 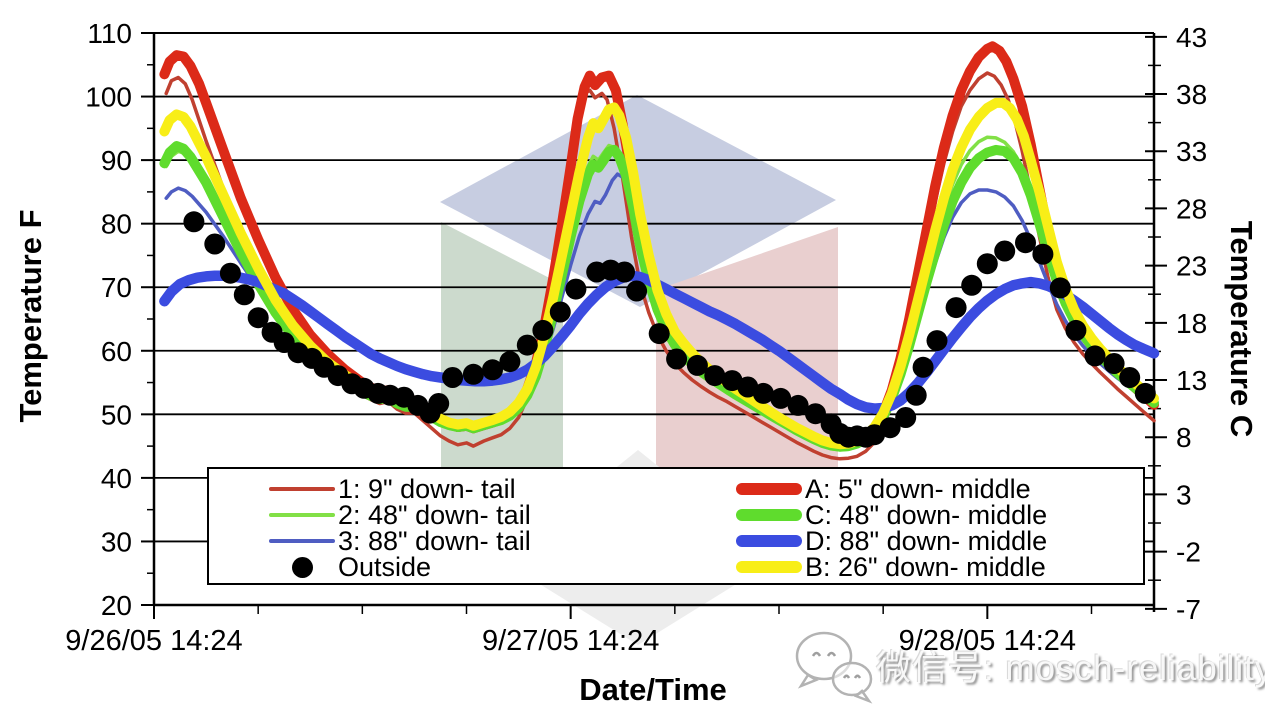 What do you see at coordinates (434, 514) in the screenshot?
I see `legend-label: 2: 48" down- tail` at bounding box center [434, 514].